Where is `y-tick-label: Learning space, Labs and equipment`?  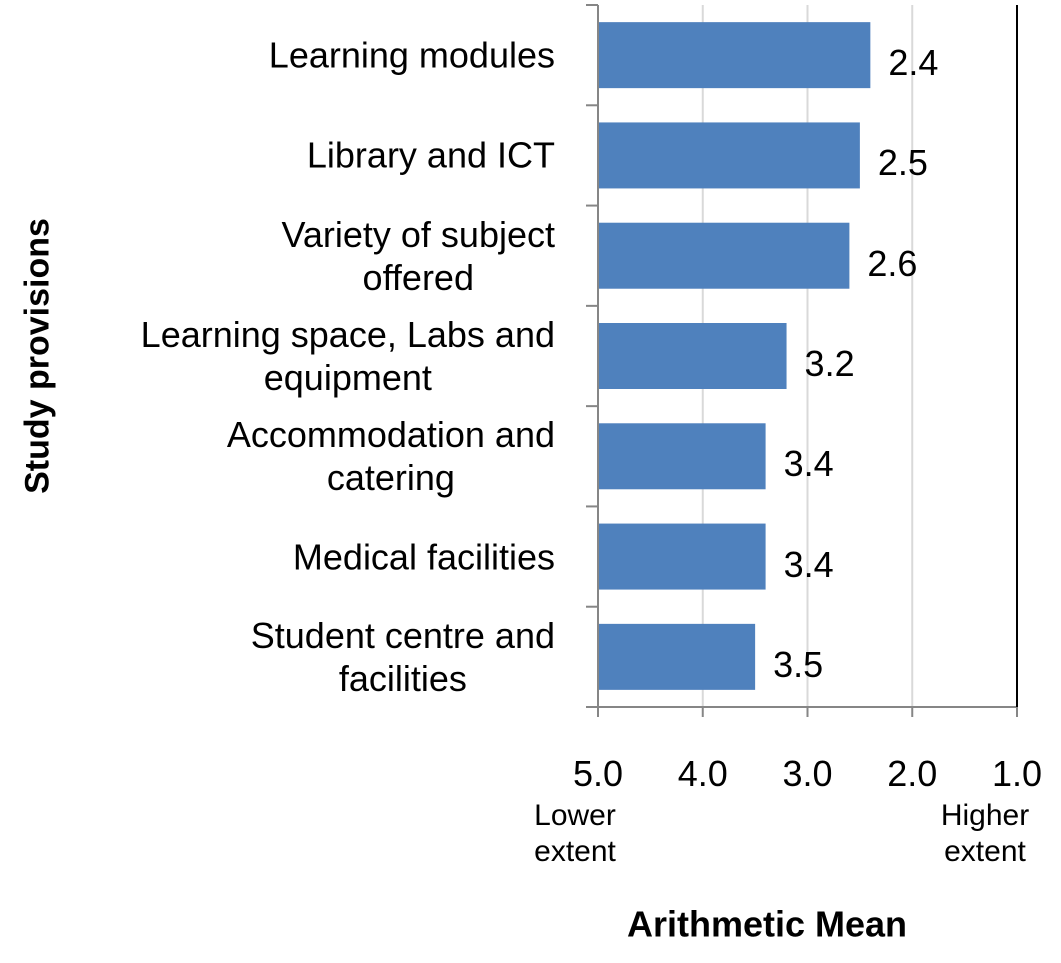
y-tick-label: Learning space, Labs and equipment is located at coordinates (347, 355).